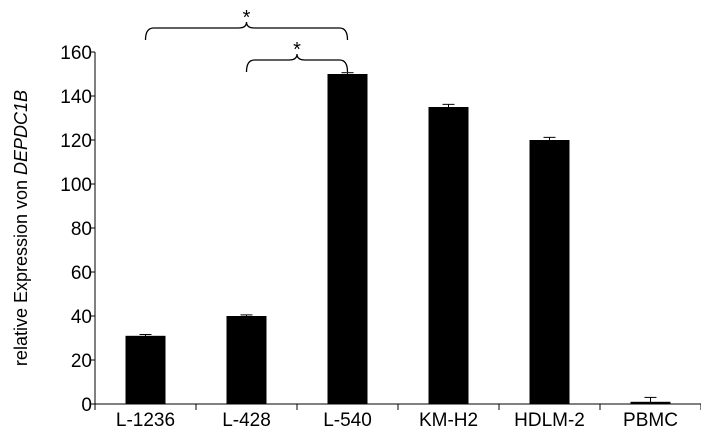 The image size is (701, 432). What do you see at coordinates (246, 420) in the screenshot?
I see `x-tick-label: L-428` at bounding box center [246, 420].